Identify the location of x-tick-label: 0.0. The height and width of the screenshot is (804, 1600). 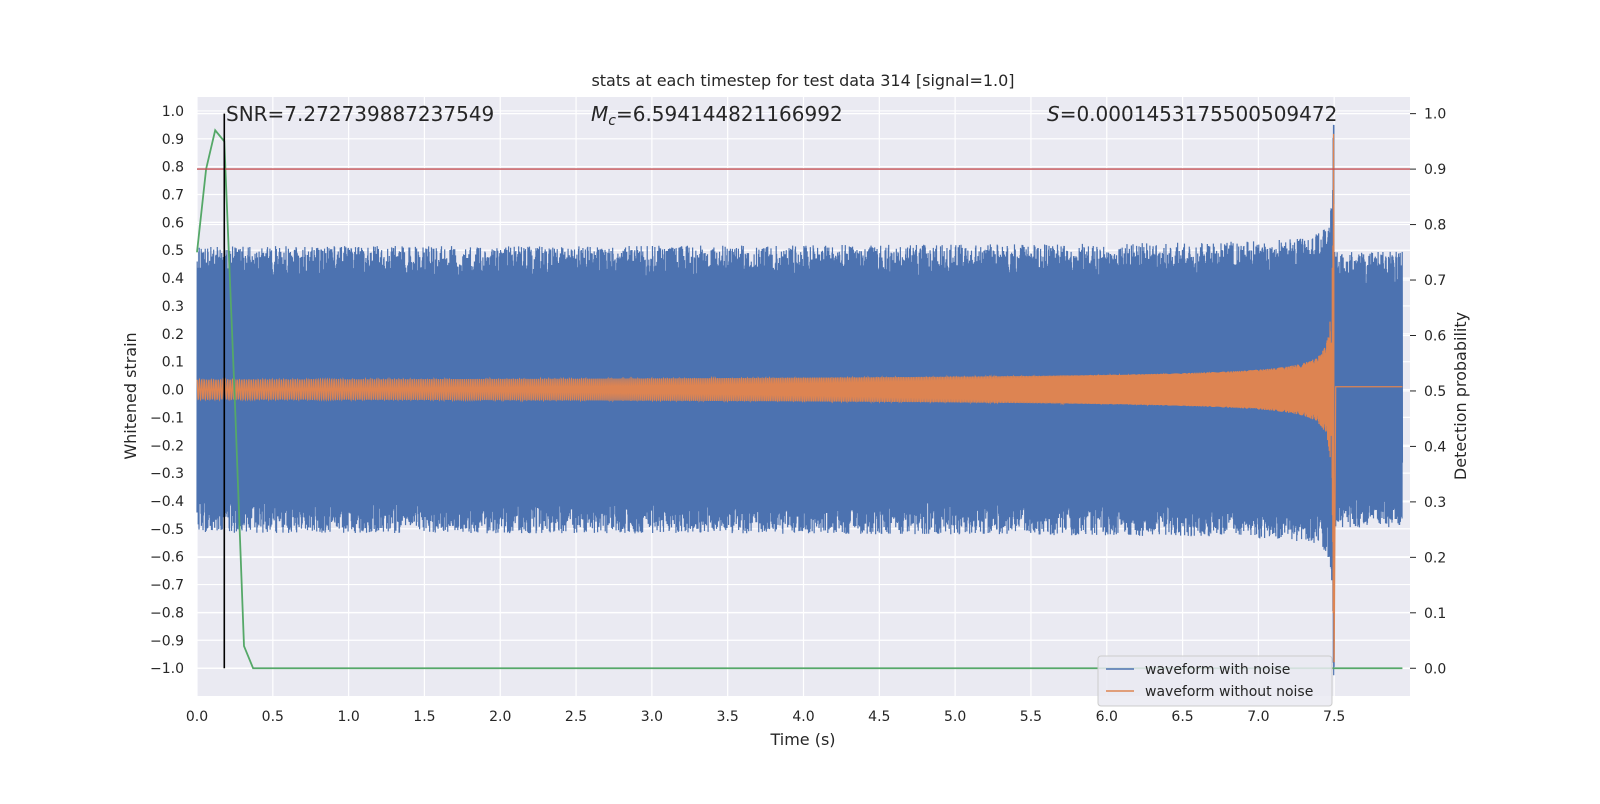
(197, 717).